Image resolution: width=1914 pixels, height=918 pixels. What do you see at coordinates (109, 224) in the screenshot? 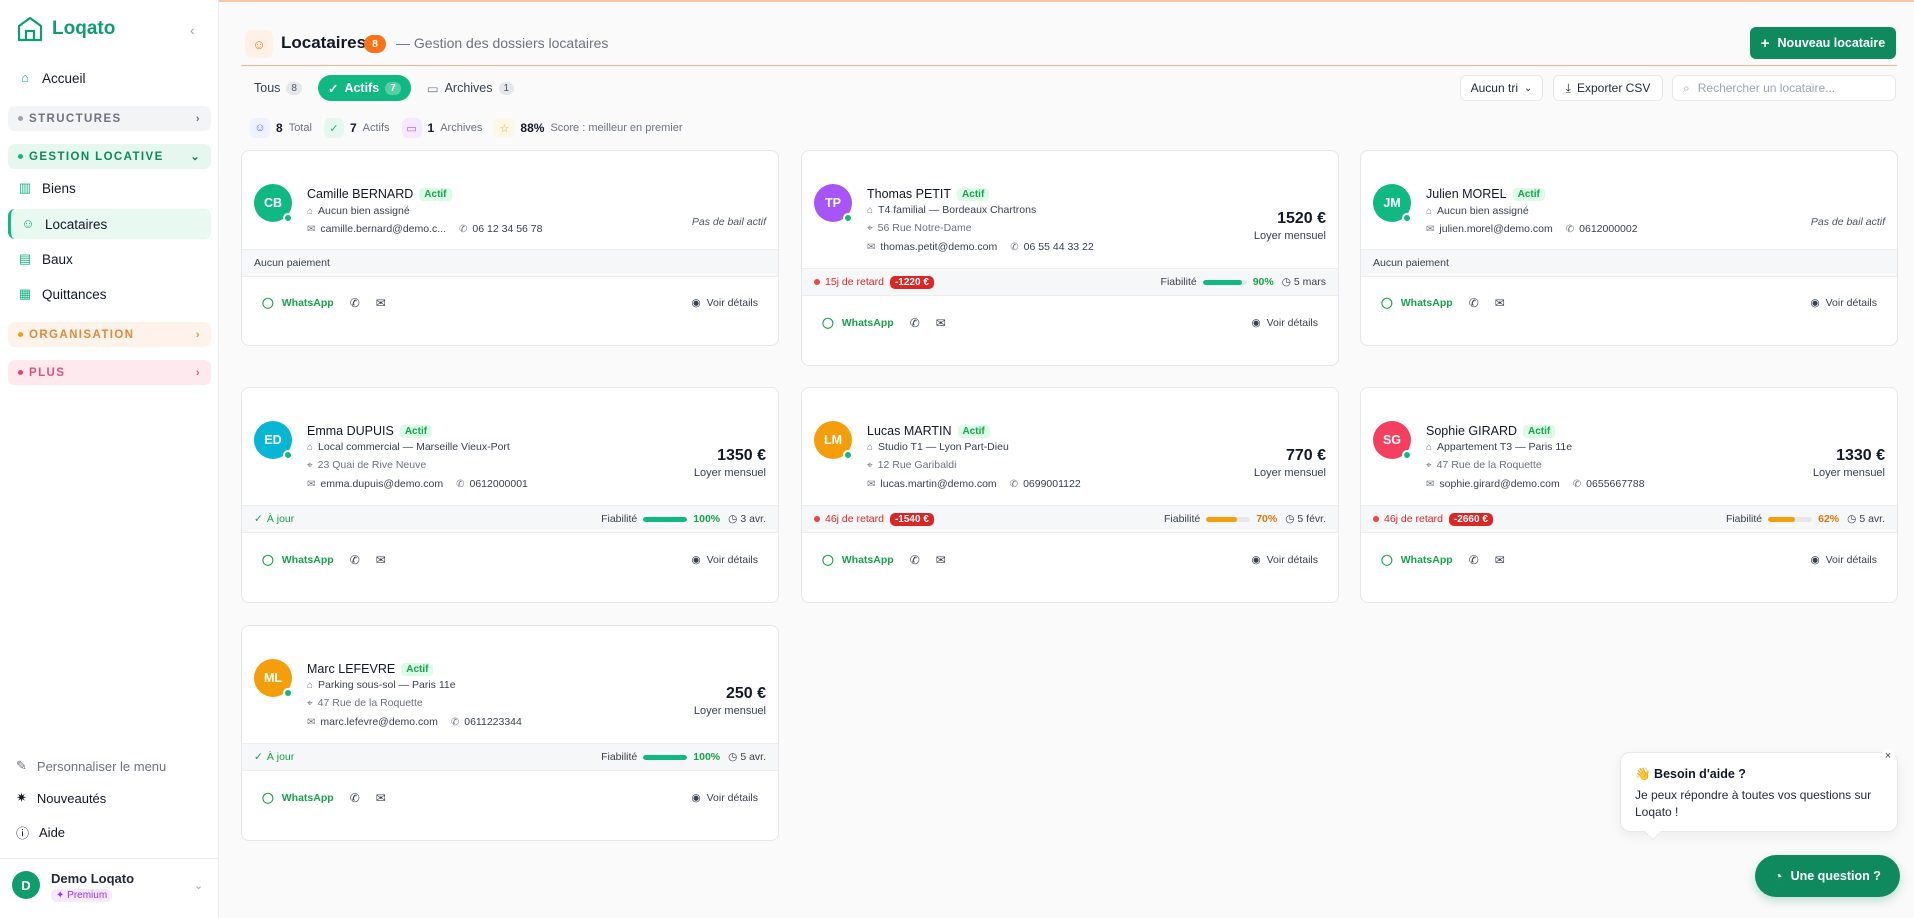
I see `sidebar-item-locataires: ☺ Locataires` at bounding box center [109, 224].